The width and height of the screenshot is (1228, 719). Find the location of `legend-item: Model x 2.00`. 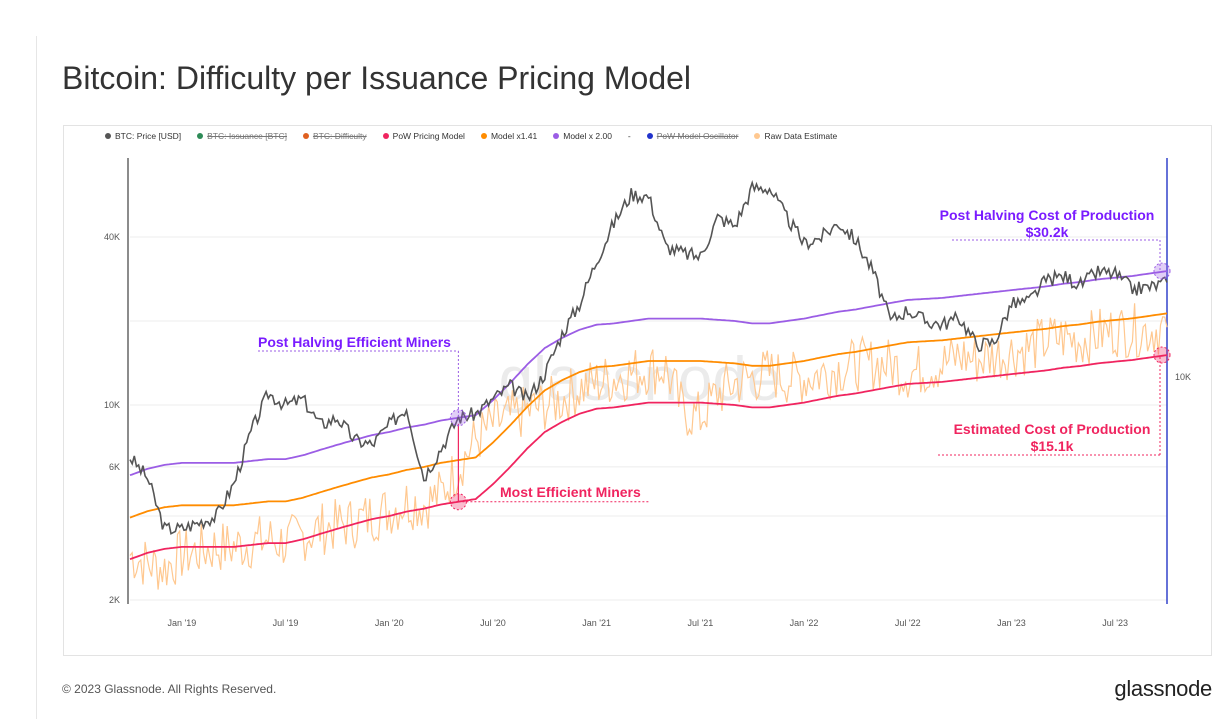

legend-item: Model x 2.00 is located at coordinates (582, 136).